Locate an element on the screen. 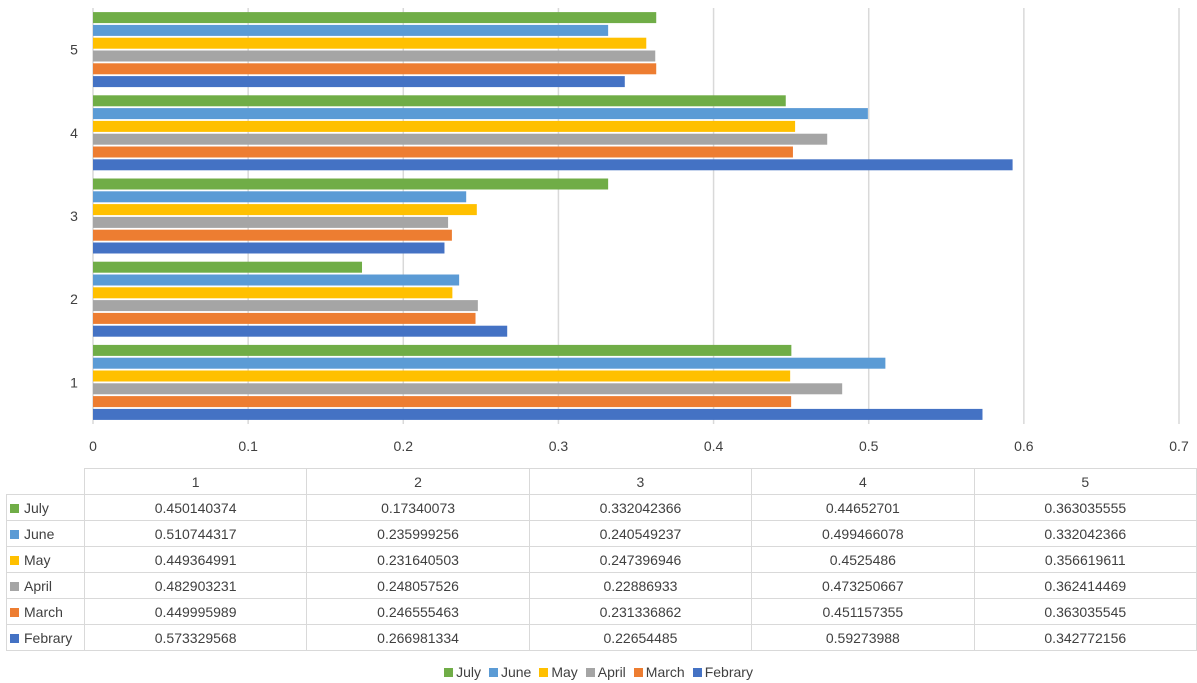 The image size is (1197, 683). table-row-header: March is located at coordinates (45, 611).